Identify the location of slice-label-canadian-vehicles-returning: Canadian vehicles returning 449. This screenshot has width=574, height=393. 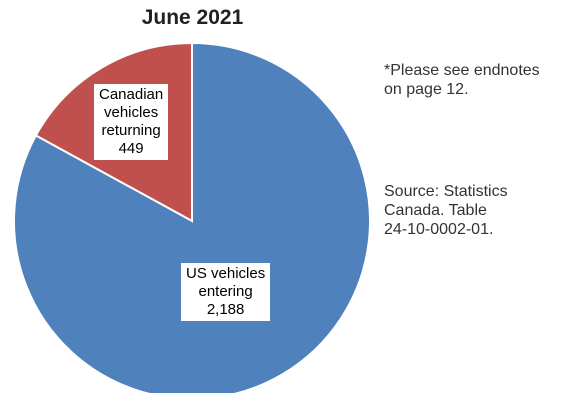
(131, 122).